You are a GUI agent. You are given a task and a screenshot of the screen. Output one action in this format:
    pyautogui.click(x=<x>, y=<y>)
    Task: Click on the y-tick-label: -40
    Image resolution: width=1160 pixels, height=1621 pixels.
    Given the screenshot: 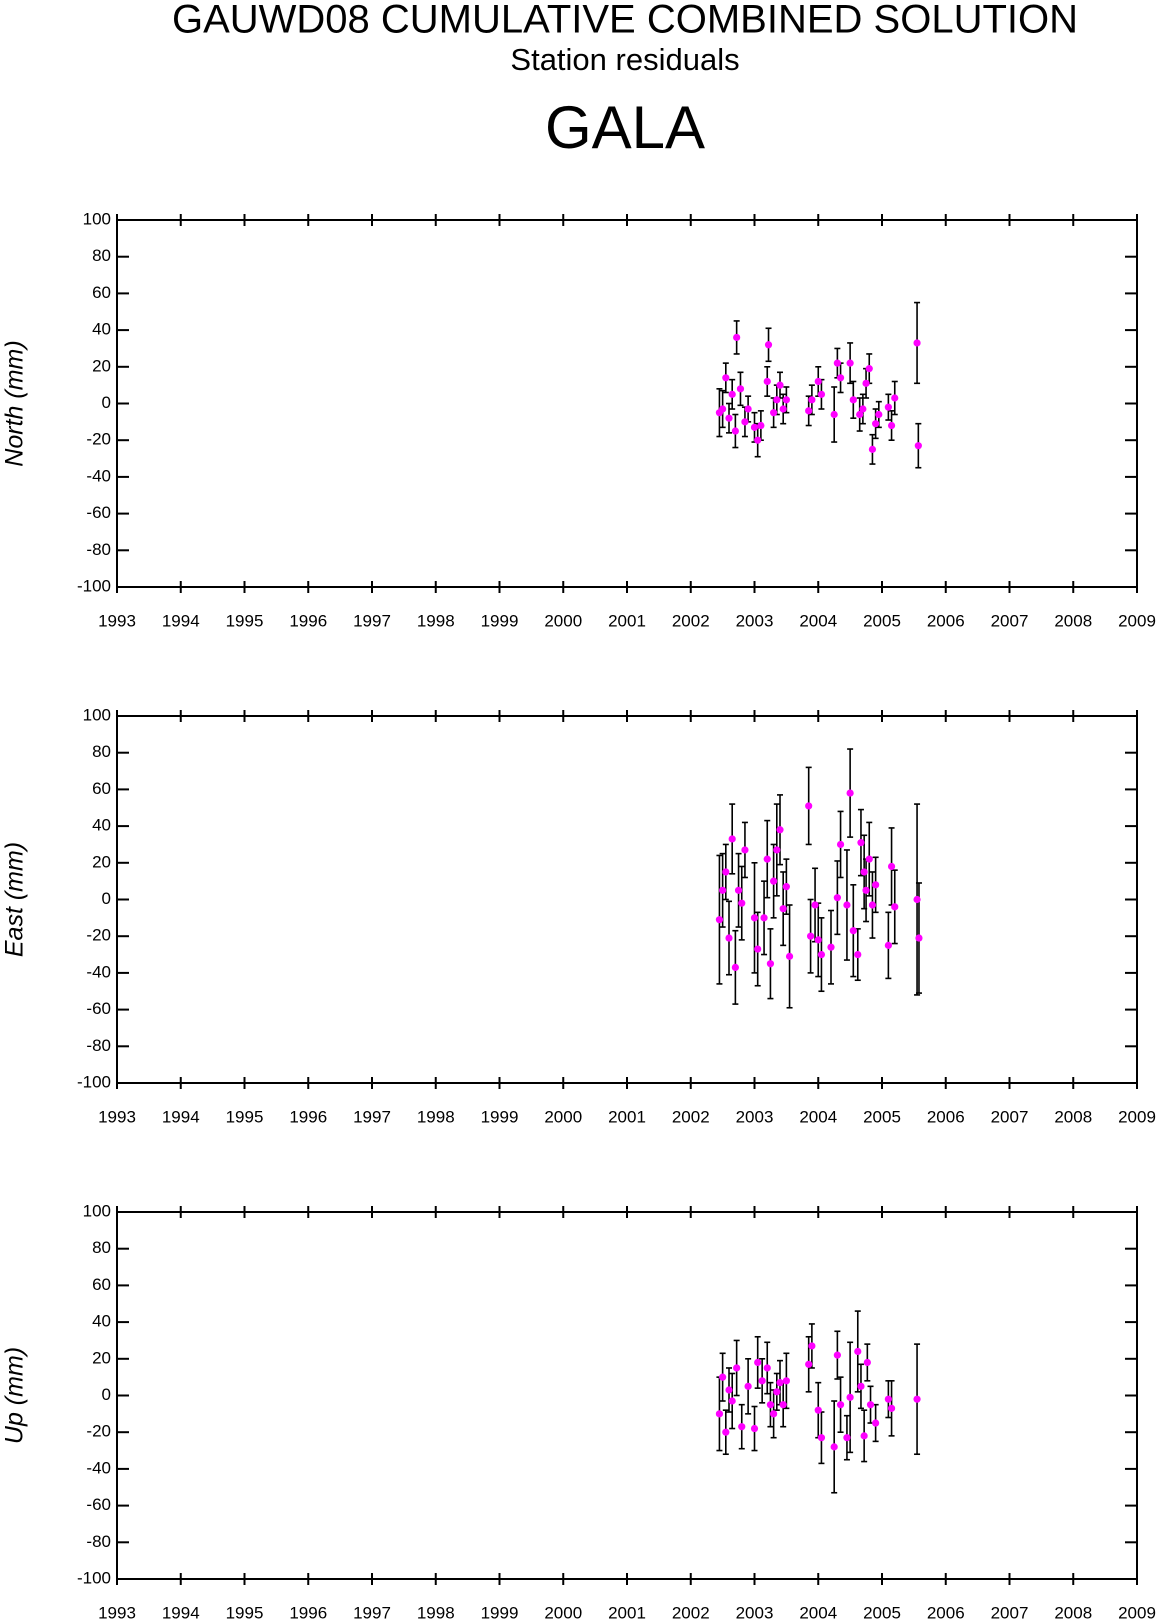 What is the action you would take?
    pyautogui.click(x=98, y=971)
    